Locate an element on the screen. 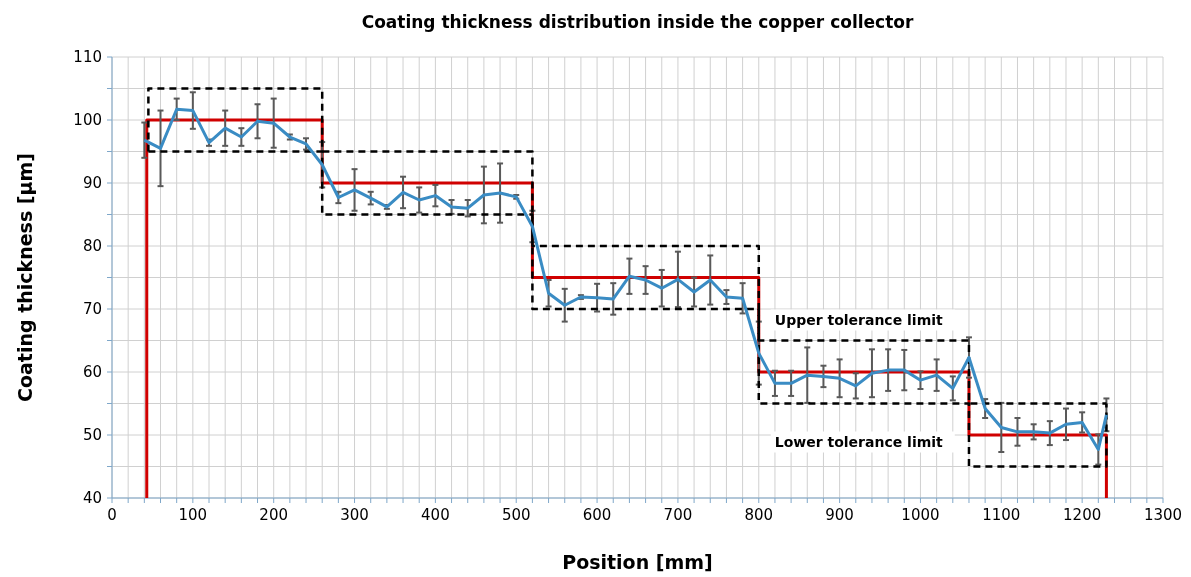 The width and height of the screenshot is (1191, 577). x-axis-title: Position [mm] is located at coordinates (637, 562).